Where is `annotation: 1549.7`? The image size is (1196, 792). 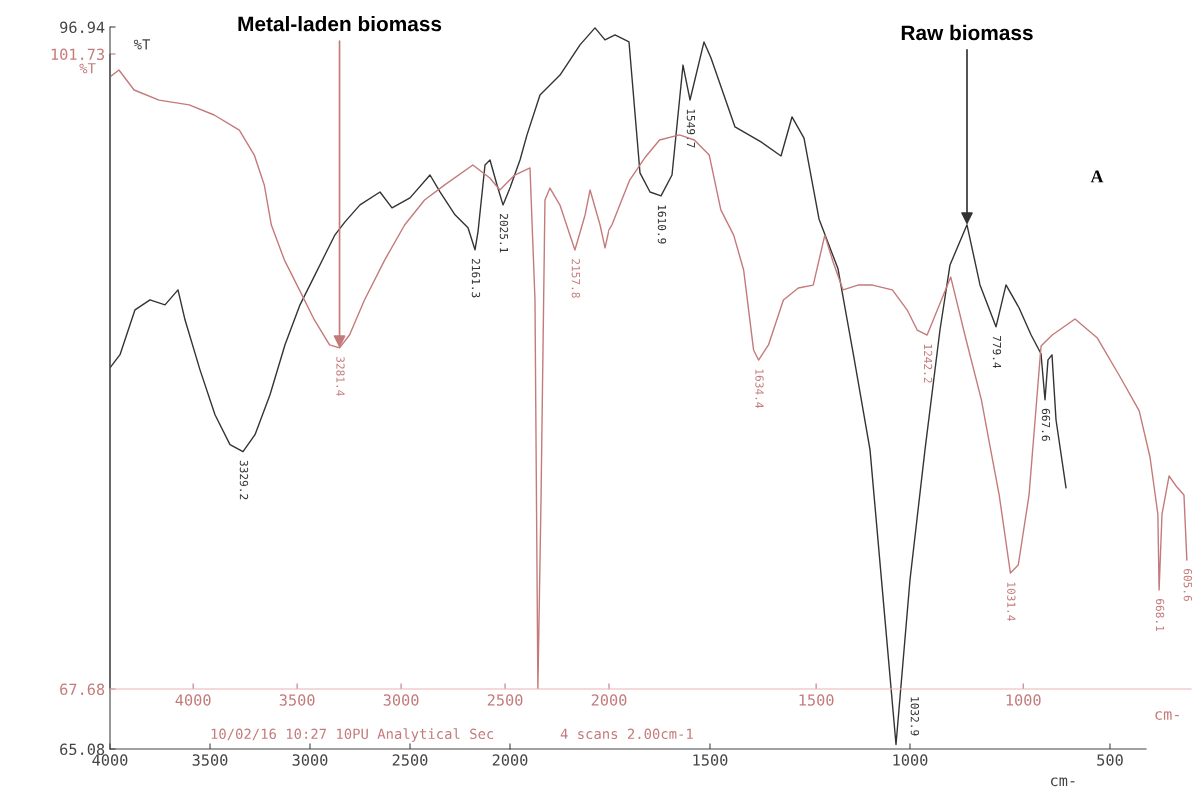
annotation: 1549.7 is located at coordinates (691, 128).